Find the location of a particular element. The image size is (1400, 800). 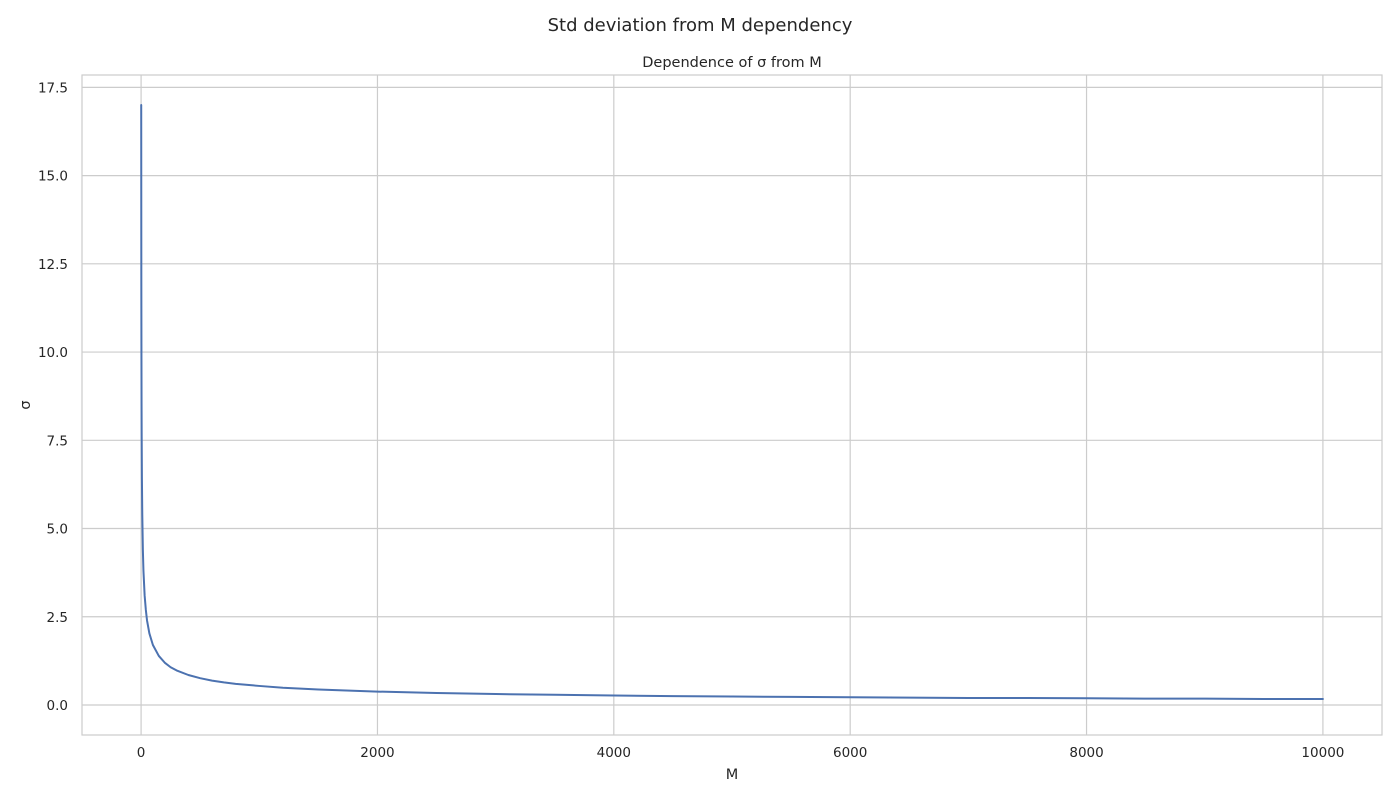

x-tick-label: 0 is located at coordinates (141, 753).